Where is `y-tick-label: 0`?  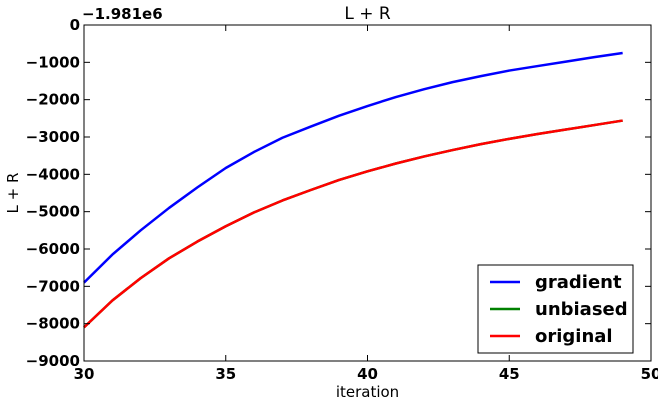
y-tick-label: 0 is located at coordinates (75, 25).